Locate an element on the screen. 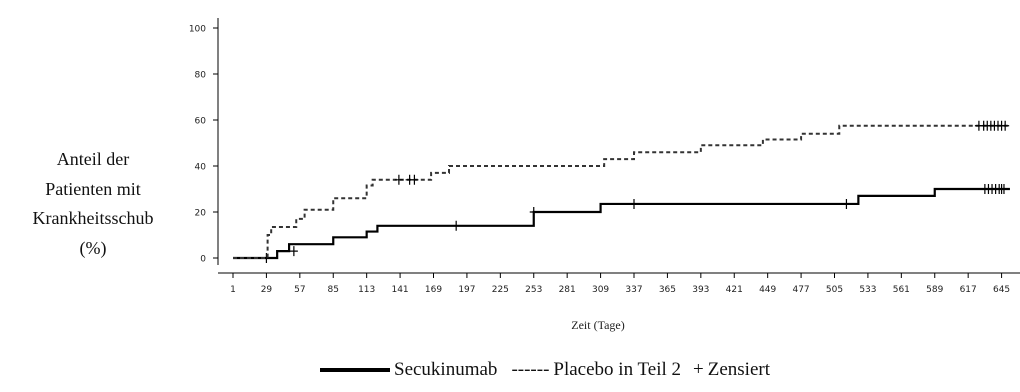 This screenshot has height=392, width=1020. legend-solid-swatch is located at coordinates (355, 370).